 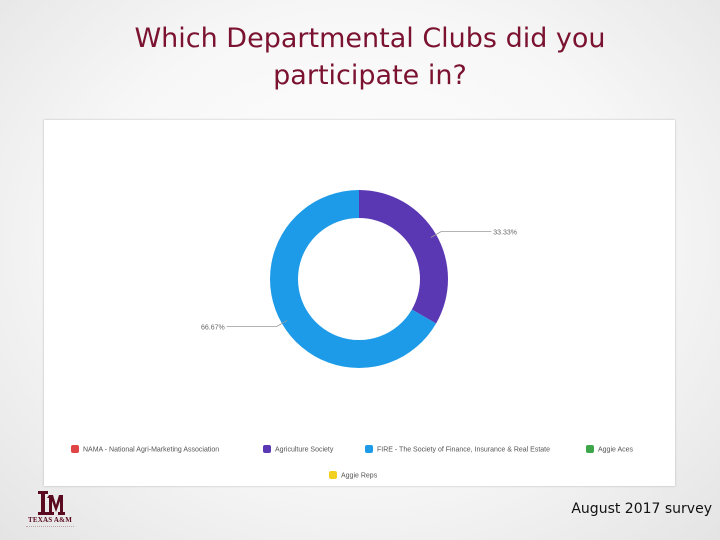 I want to click on logo-underline, so click(x=50, y=527).